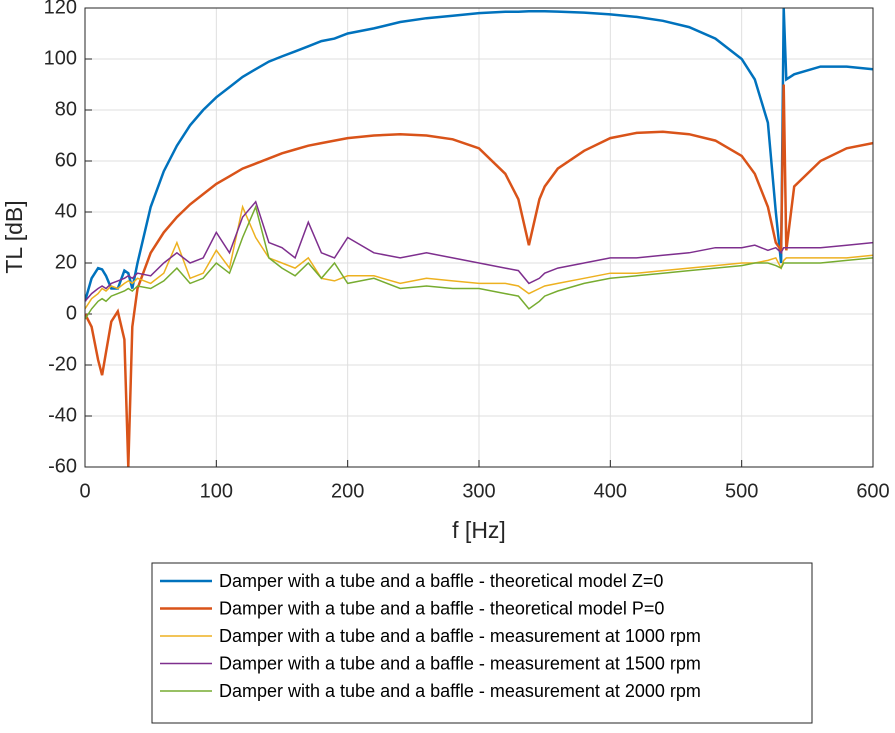 The image size is (895, 733). I want to click on x-tick-label: 600, so click(872, 491).